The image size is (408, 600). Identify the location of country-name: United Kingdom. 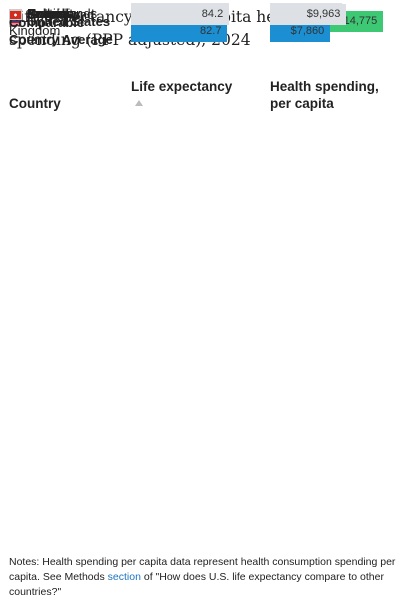
(37, 21).